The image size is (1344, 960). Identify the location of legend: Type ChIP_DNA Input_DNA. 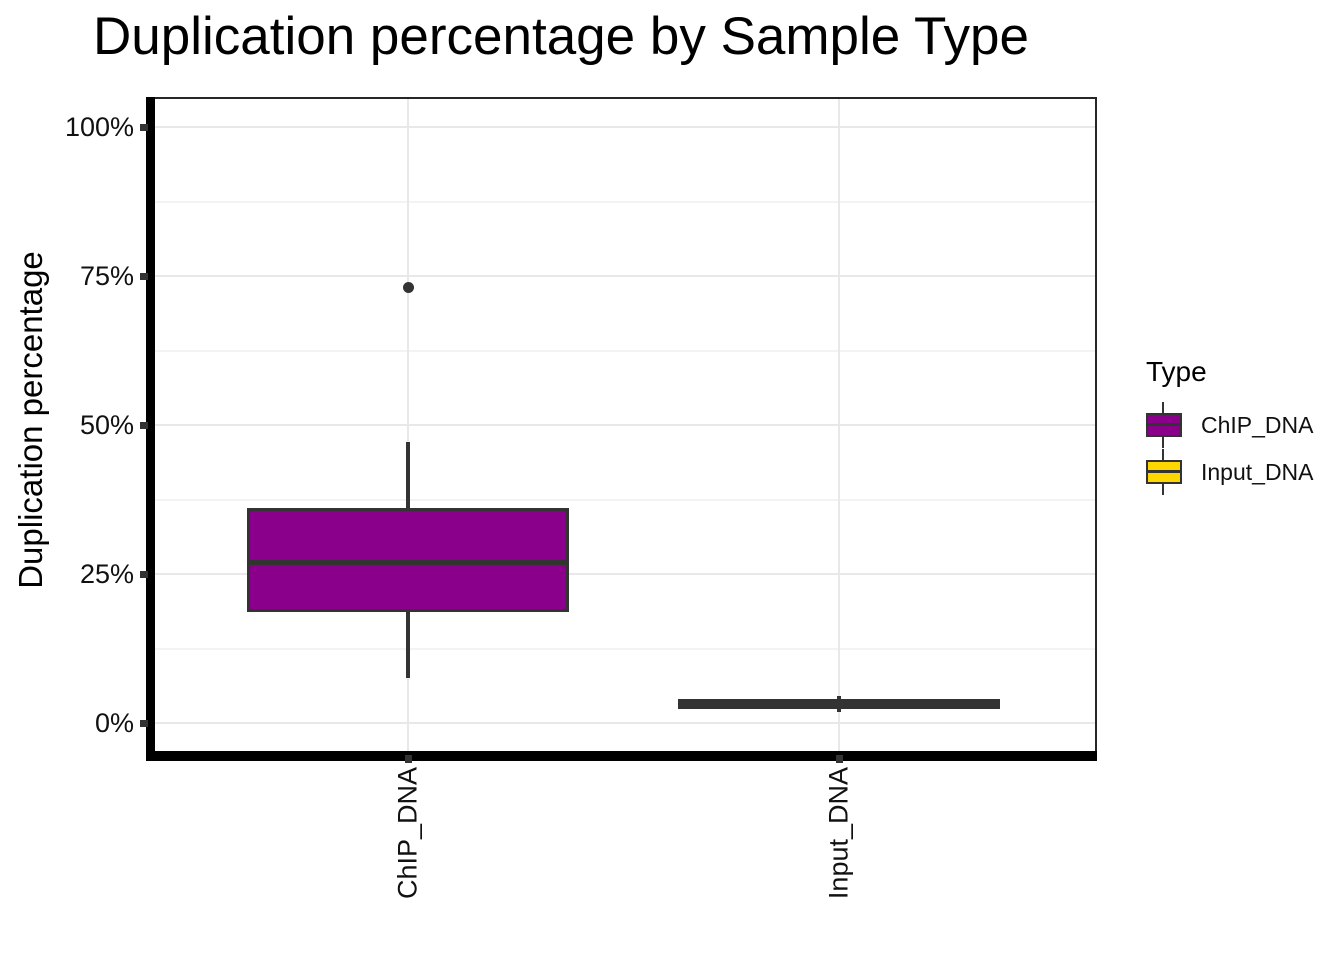
(1230, 426).